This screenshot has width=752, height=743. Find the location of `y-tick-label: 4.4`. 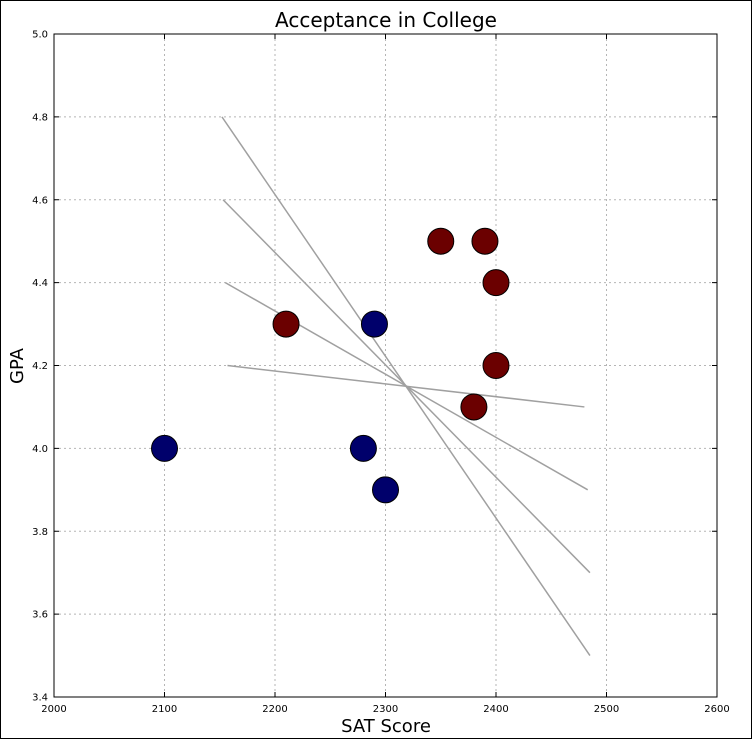

y-tick-label: 4.4 is located at coordinates (40, 283).